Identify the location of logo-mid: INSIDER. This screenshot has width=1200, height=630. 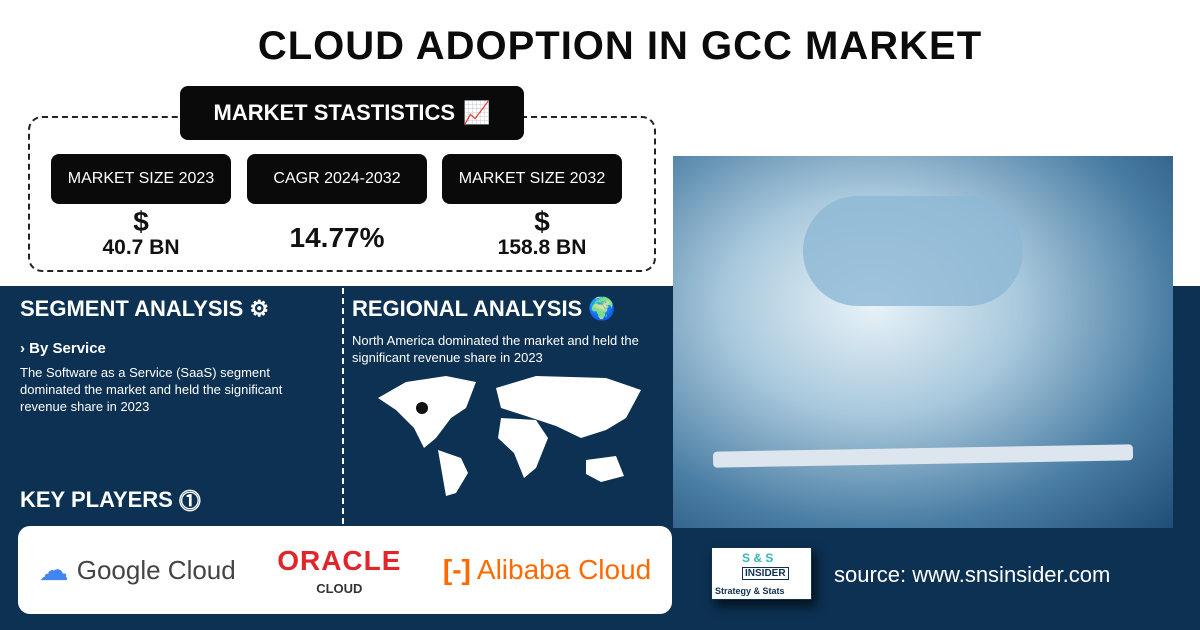
(765, 573).